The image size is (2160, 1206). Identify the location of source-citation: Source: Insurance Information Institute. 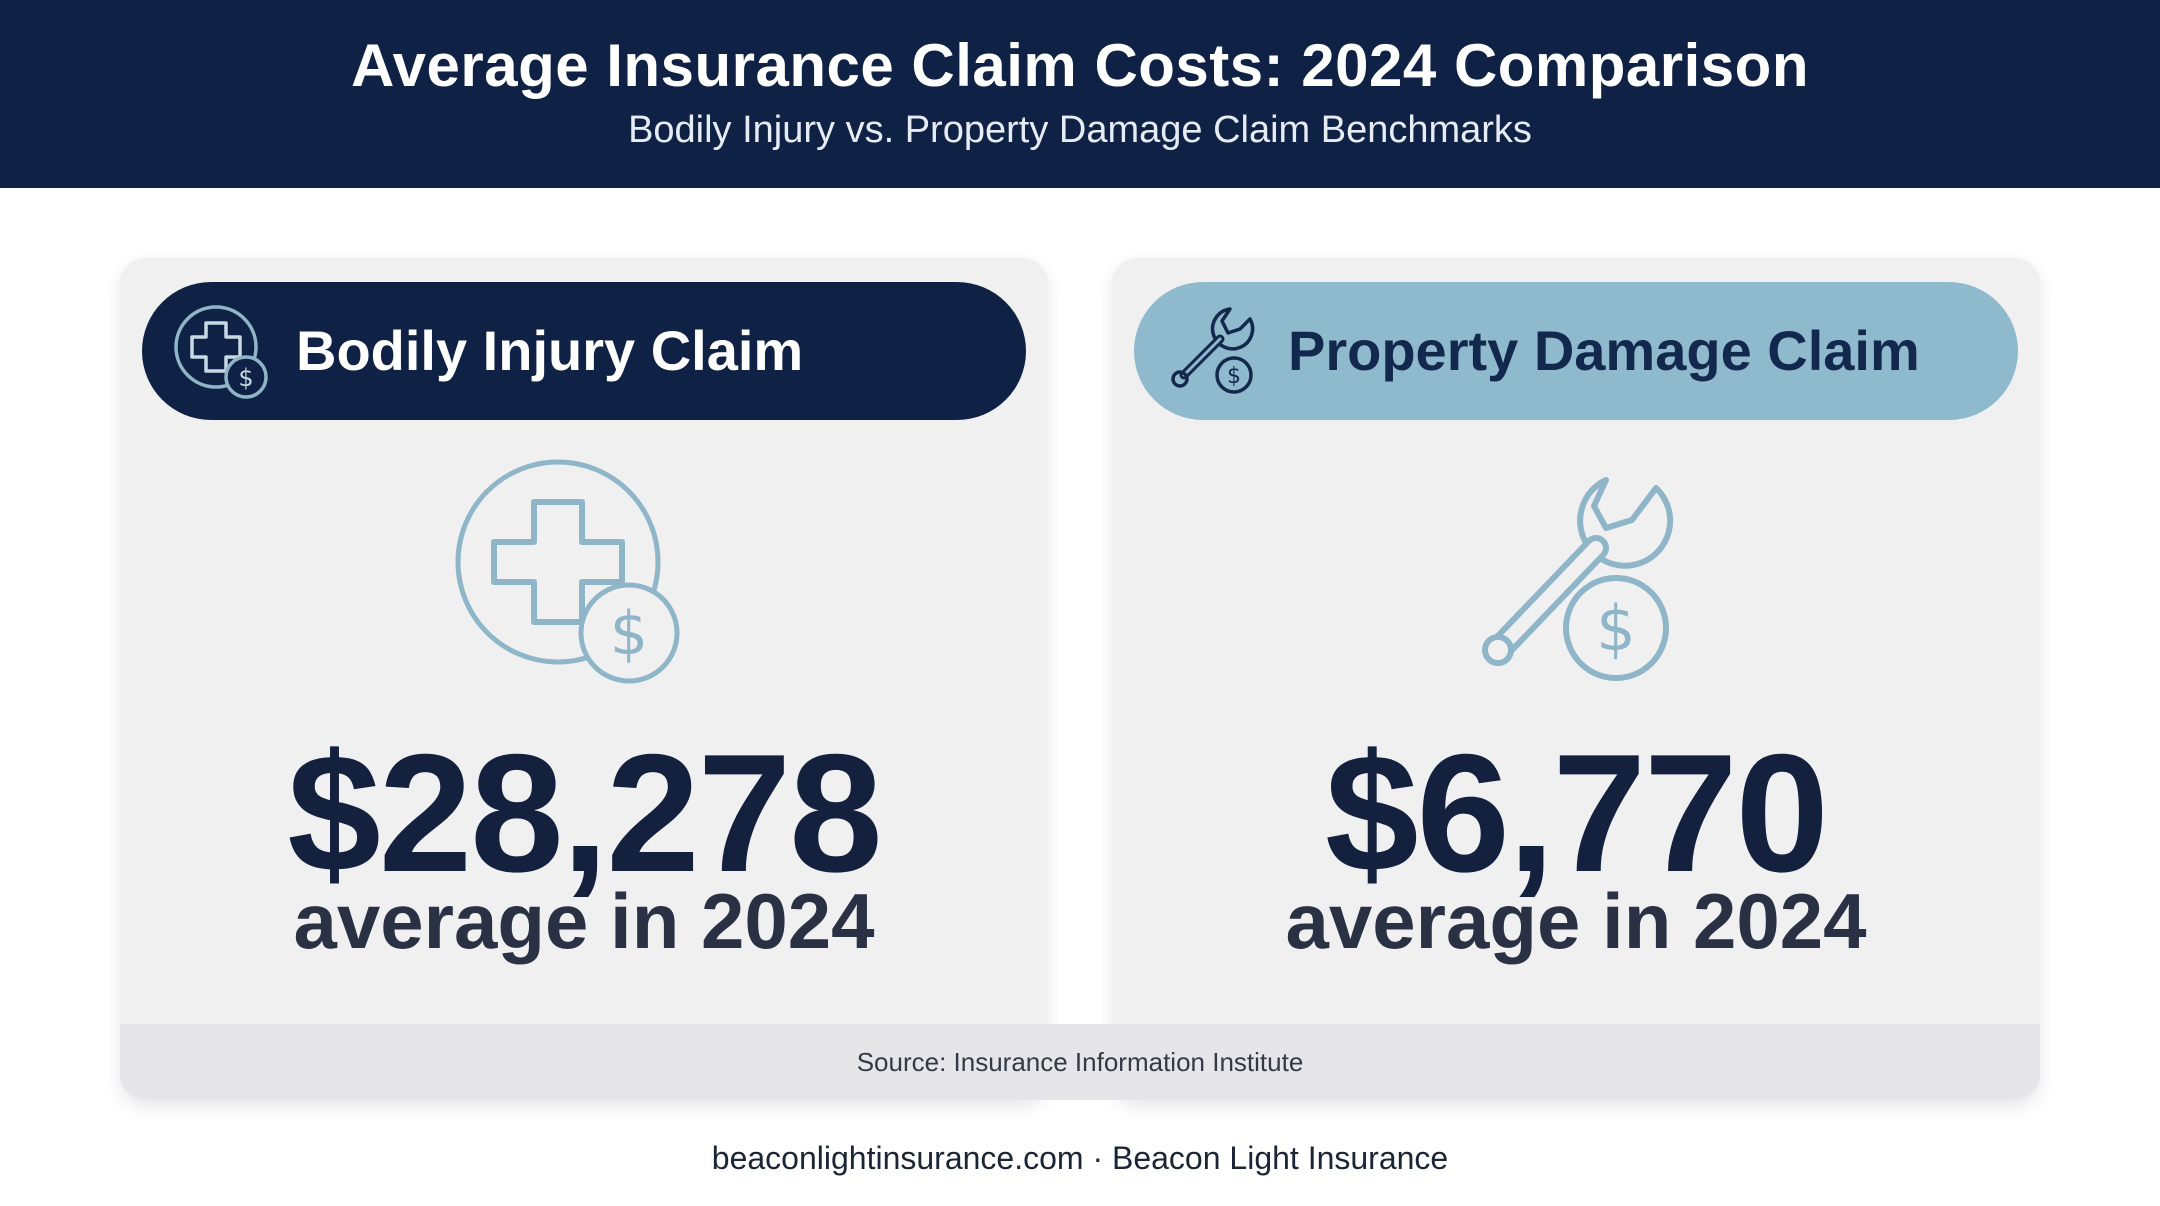
(1080, 1062).